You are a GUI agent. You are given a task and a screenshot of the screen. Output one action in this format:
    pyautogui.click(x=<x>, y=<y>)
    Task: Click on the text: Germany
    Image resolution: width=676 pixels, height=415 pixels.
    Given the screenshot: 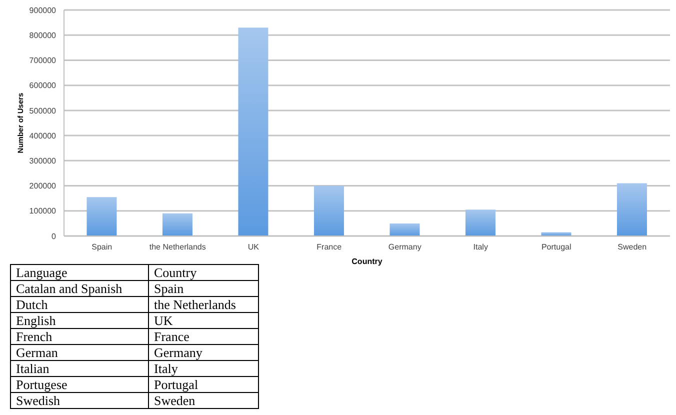 What is the action you would take?
    pyautogui.click(x=203, y=352)
    